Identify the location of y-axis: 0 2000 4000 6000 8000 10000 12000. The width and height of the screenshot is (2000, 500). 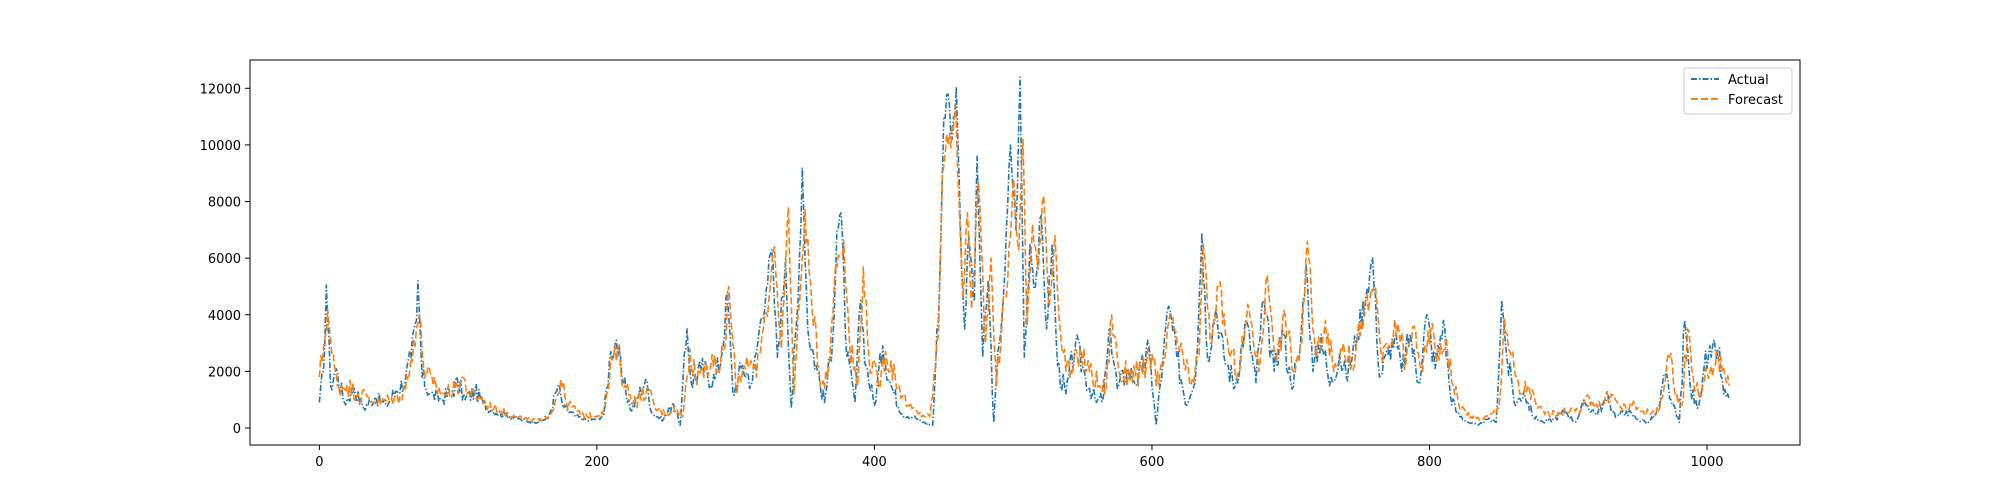
(225, 259).